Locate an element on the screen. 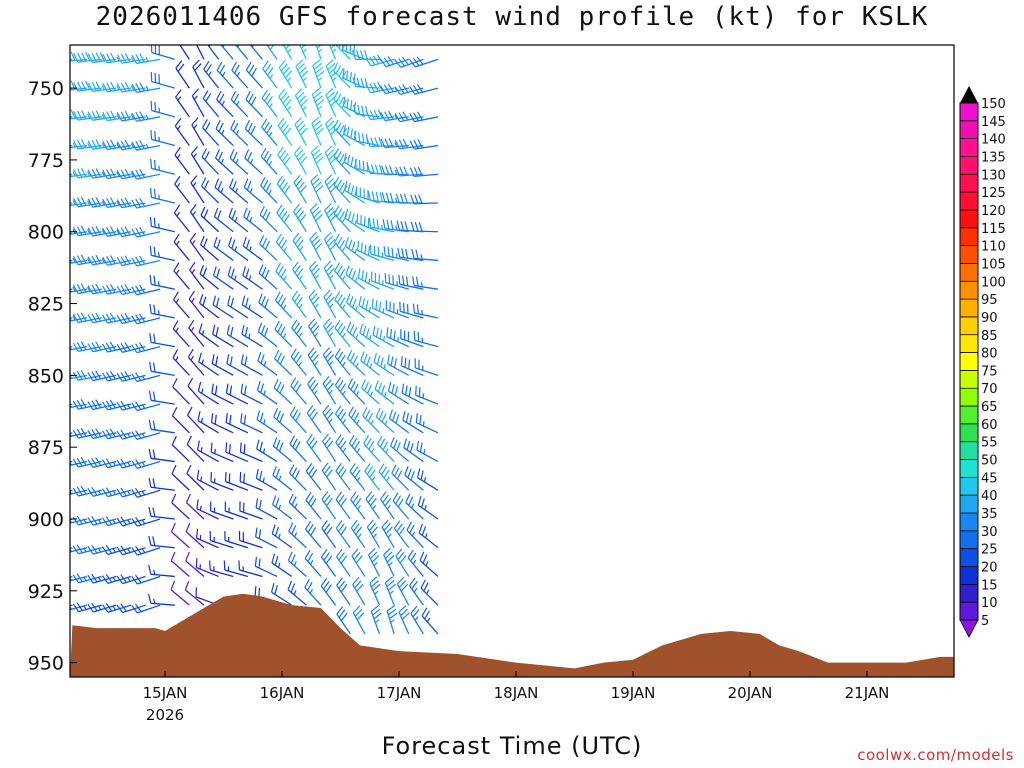  colorbar-tick-label: 80 is located at coordinates (989, 354).